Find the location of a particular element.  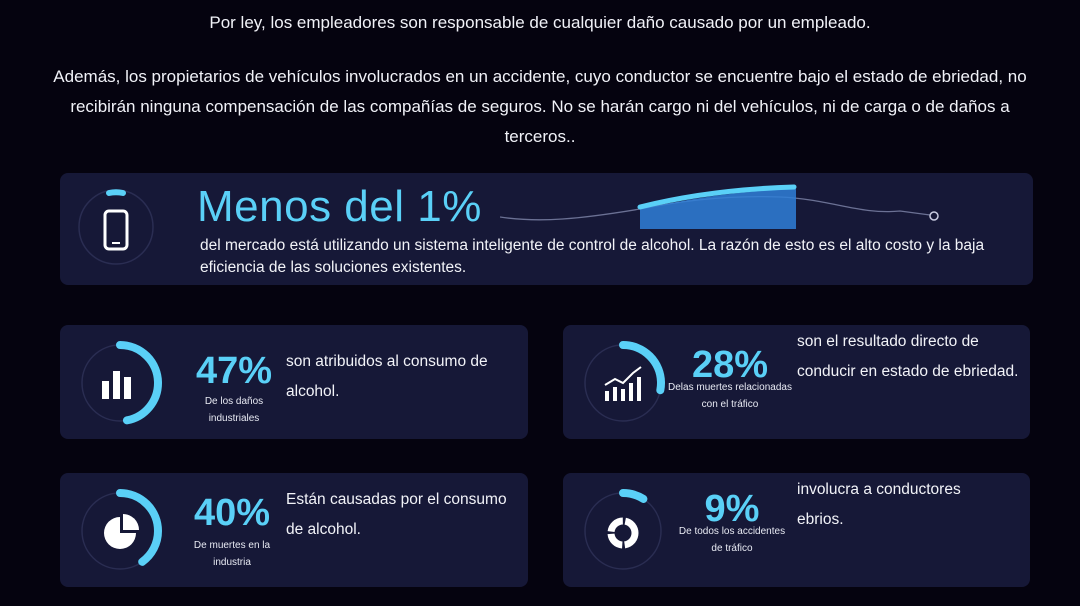

stat-caption: De todos los accidentes de tráfico is located at coordinates (732, 540).